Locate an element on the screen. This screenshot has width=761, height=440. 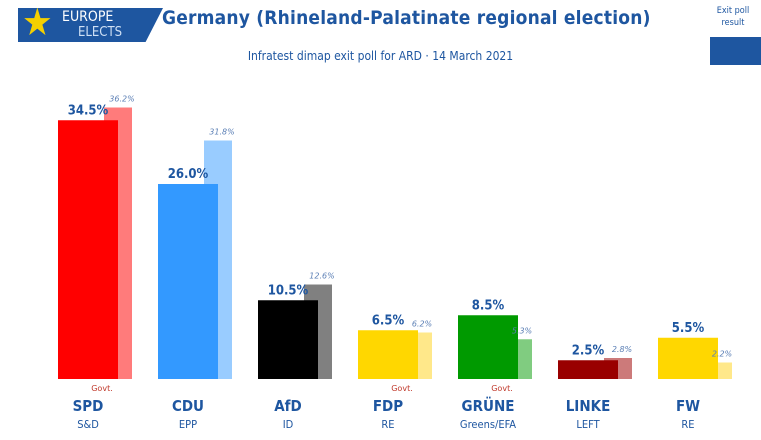
exit-poll-value-label: 26.0% is located at coordinates (188, 174).